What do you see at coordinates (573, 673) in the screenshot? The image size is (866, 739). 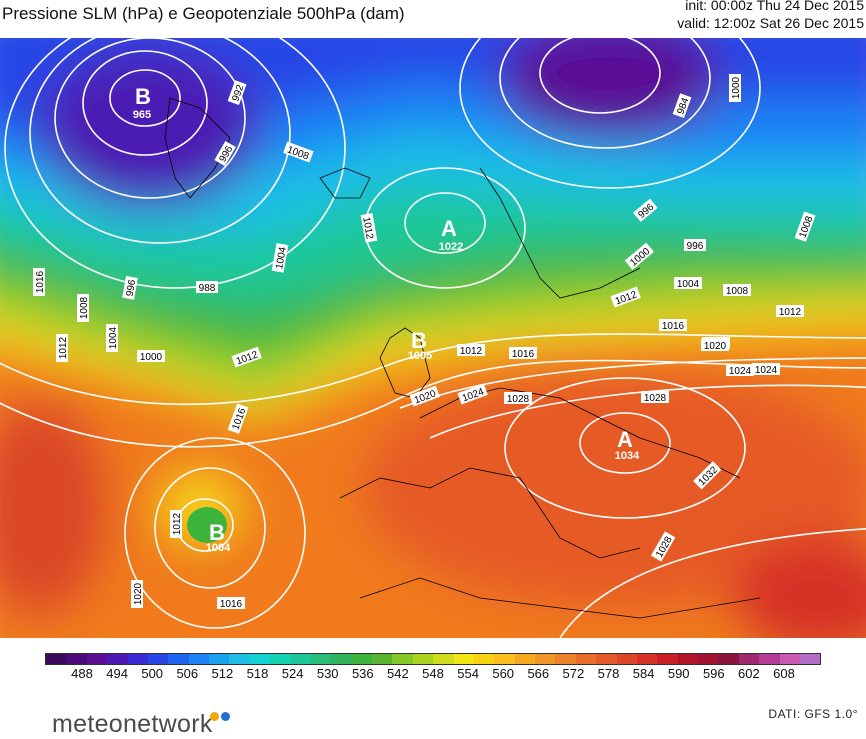 I see `colorbar-tick-label: 572` at bounding box center [573, 673].